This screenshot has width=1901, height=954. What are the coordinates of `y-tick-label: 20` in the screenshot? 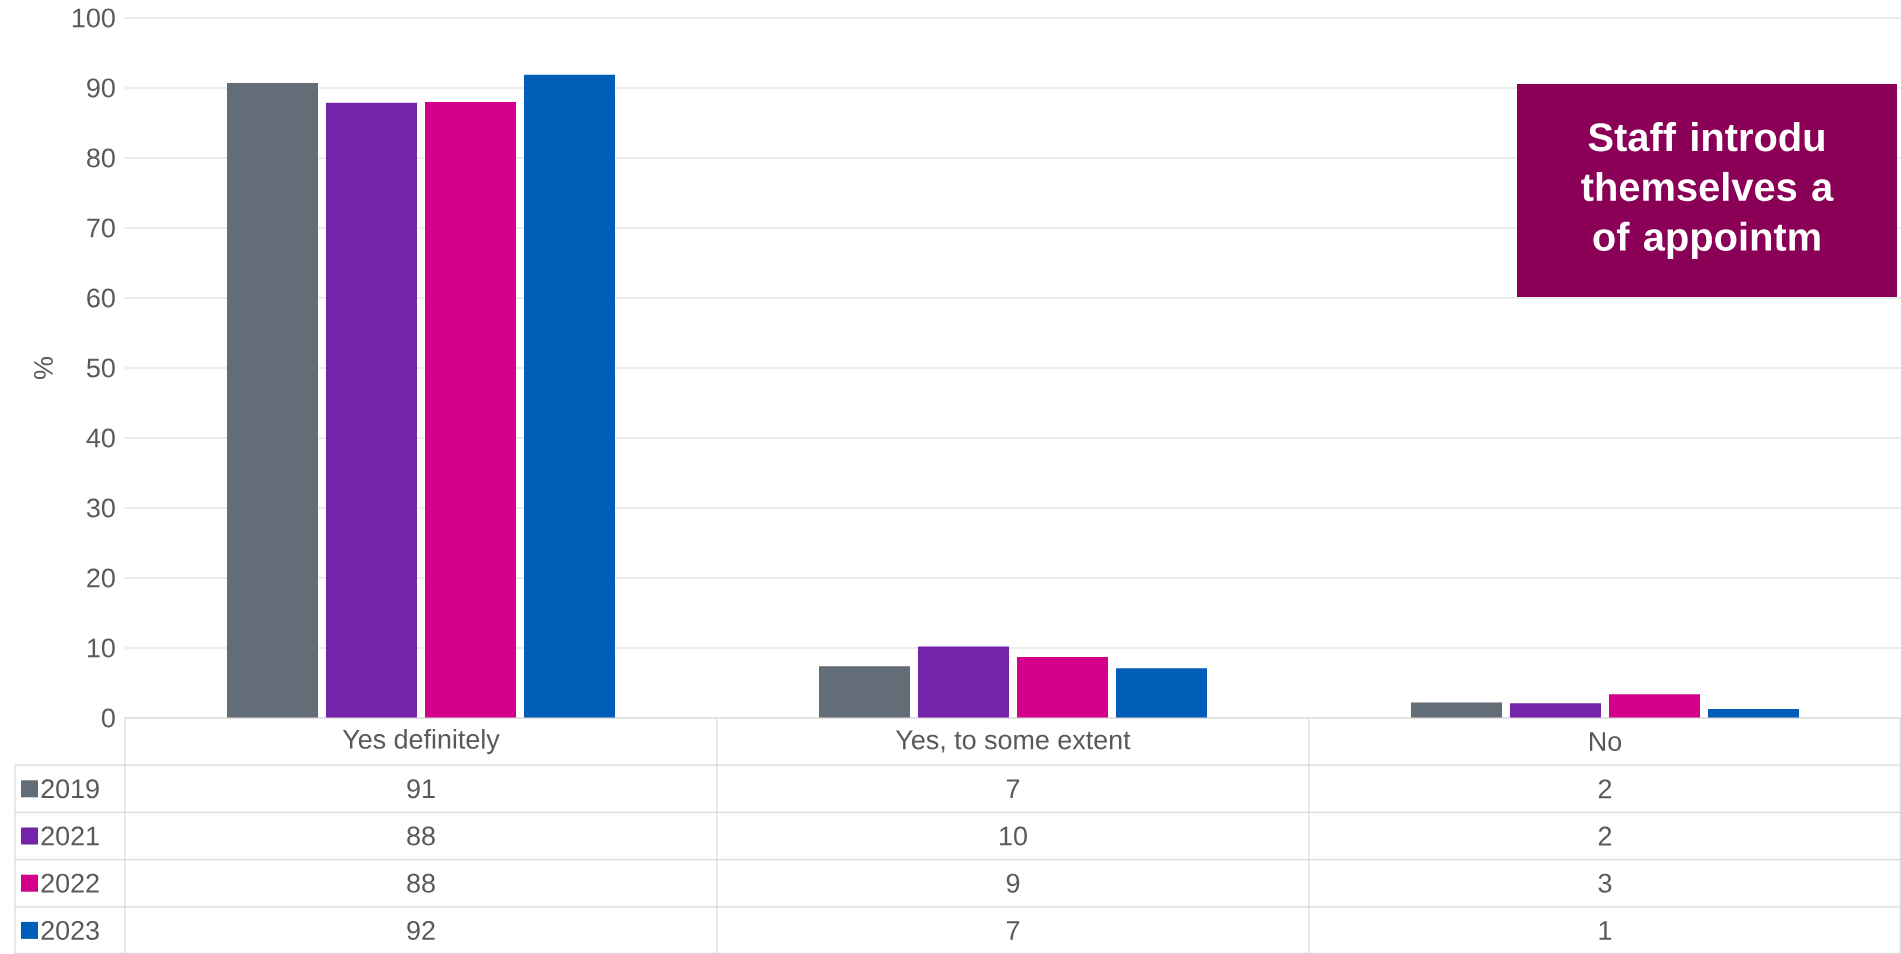 It's located at (101, 578).